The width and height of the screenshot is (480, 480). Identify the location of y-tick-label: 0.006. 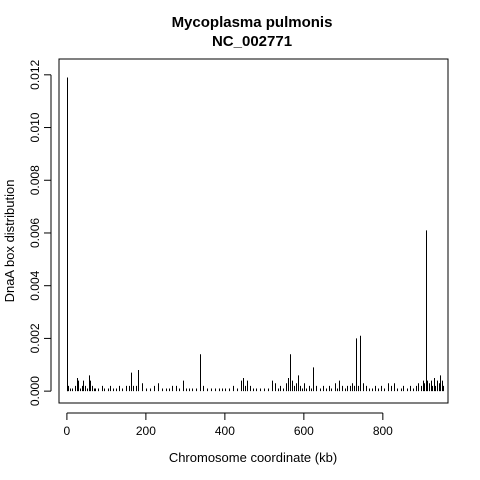
(35, 233).